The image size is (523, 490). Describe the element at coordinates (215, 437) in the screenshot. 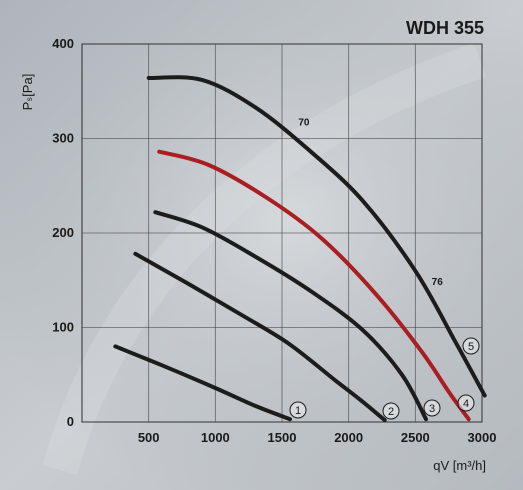

I see `x-tick-label: 1000` at that location.